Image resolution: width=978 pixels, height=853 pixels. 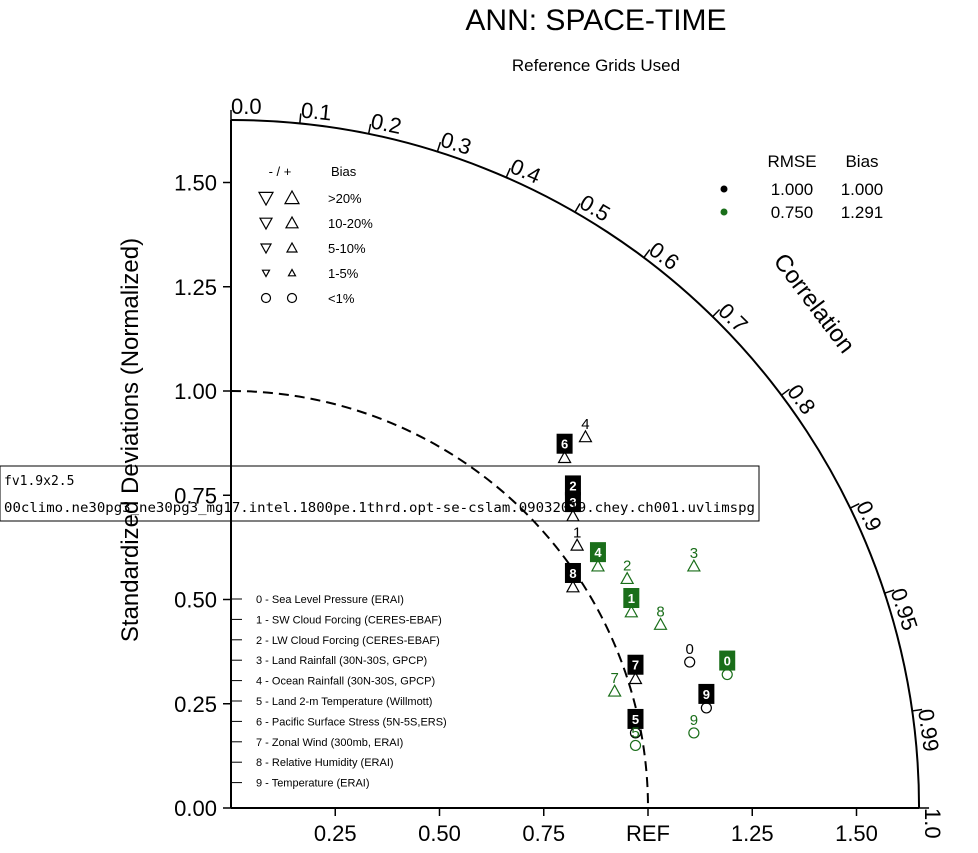 I want to click on corr-tick-label: 0.1, so click(x=316, y=112).